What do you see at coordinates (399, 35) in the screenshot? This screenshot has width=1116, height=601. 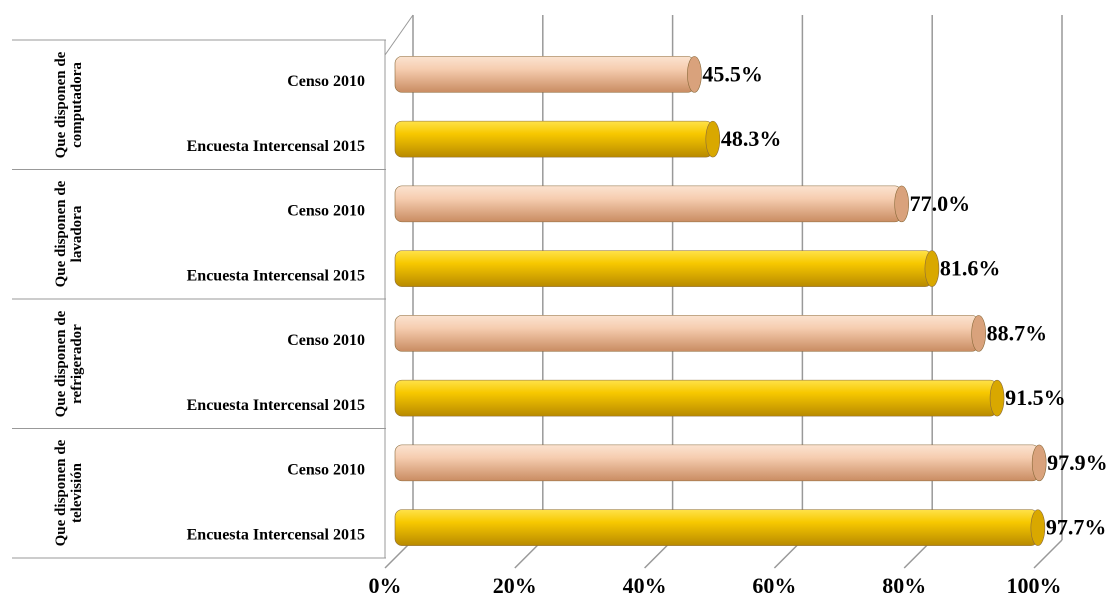 I see `wall-edge` at bounding box center [399, 35].